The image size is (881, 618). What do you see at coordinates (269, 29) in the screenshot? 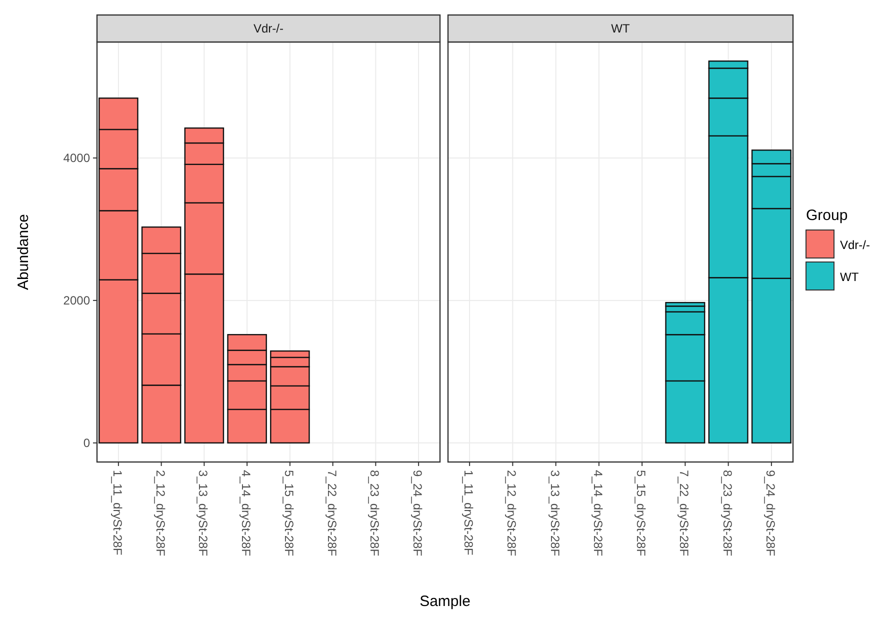
I see `chart-title: Vdr-/-` at bounding box center [269, 29].